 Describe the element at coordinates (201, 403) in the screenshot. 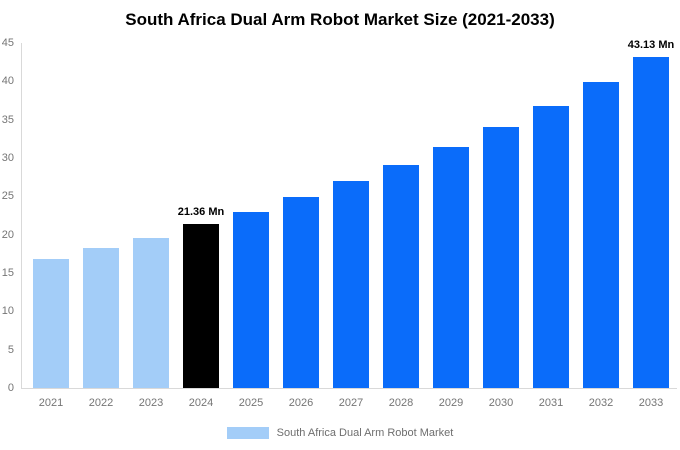

I see `x-tick-2024: 2024` at that location.